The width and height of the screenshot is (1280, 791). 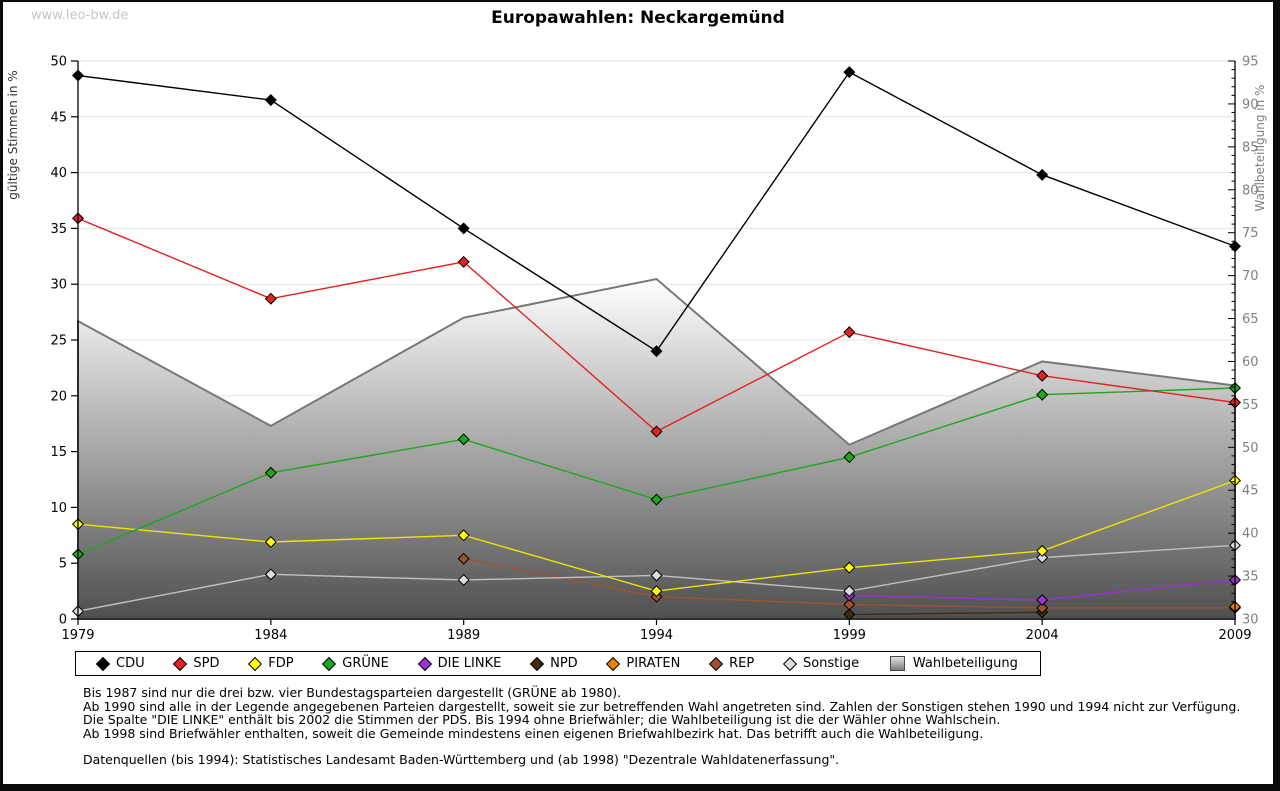 I want to click on legend-item-spd: SPD, so click(x=196, y=663).